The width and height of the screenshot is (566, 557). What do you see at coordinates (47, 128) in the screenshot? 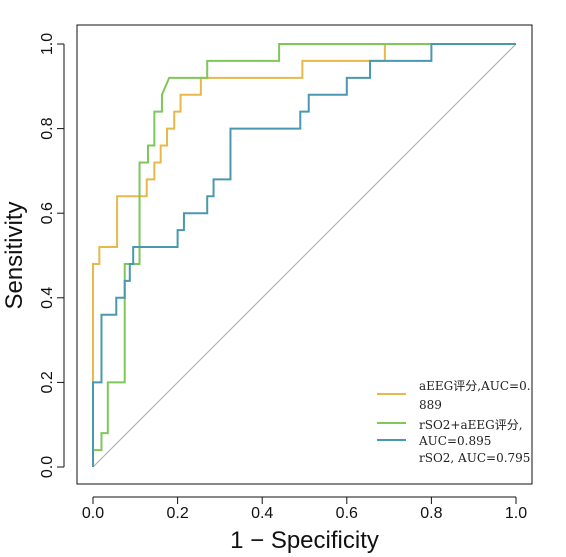
I see `y-tick-label: 0.8` at bounding box center [47, 128].